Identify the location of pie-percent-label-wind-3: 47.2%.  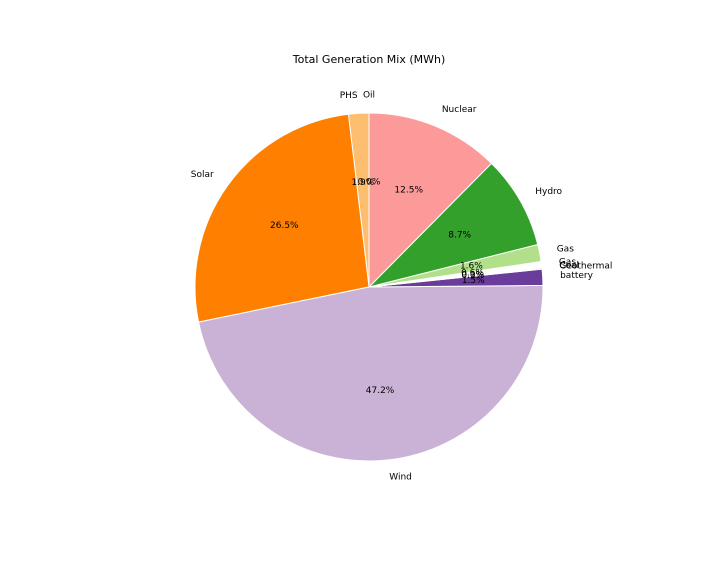
(380, 391).